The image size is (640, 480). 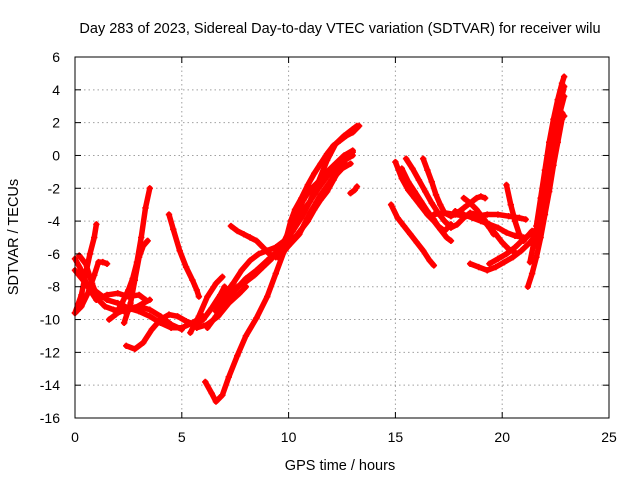 What do you see at coordinates (609, 437) in the screenshot?
I see `x-tick-label: 25` at bounding box center [609, 437].